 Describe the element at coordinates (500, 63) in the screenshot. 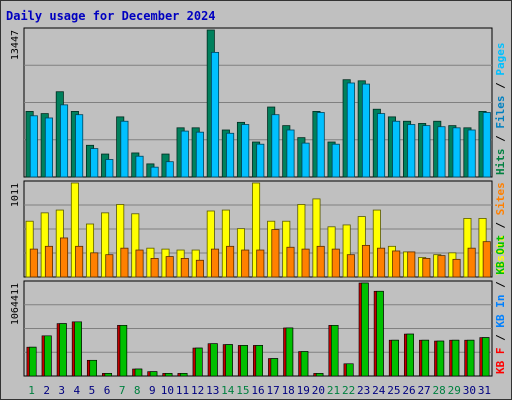

I see `hits-panel-legend-item: Pages` at that location.